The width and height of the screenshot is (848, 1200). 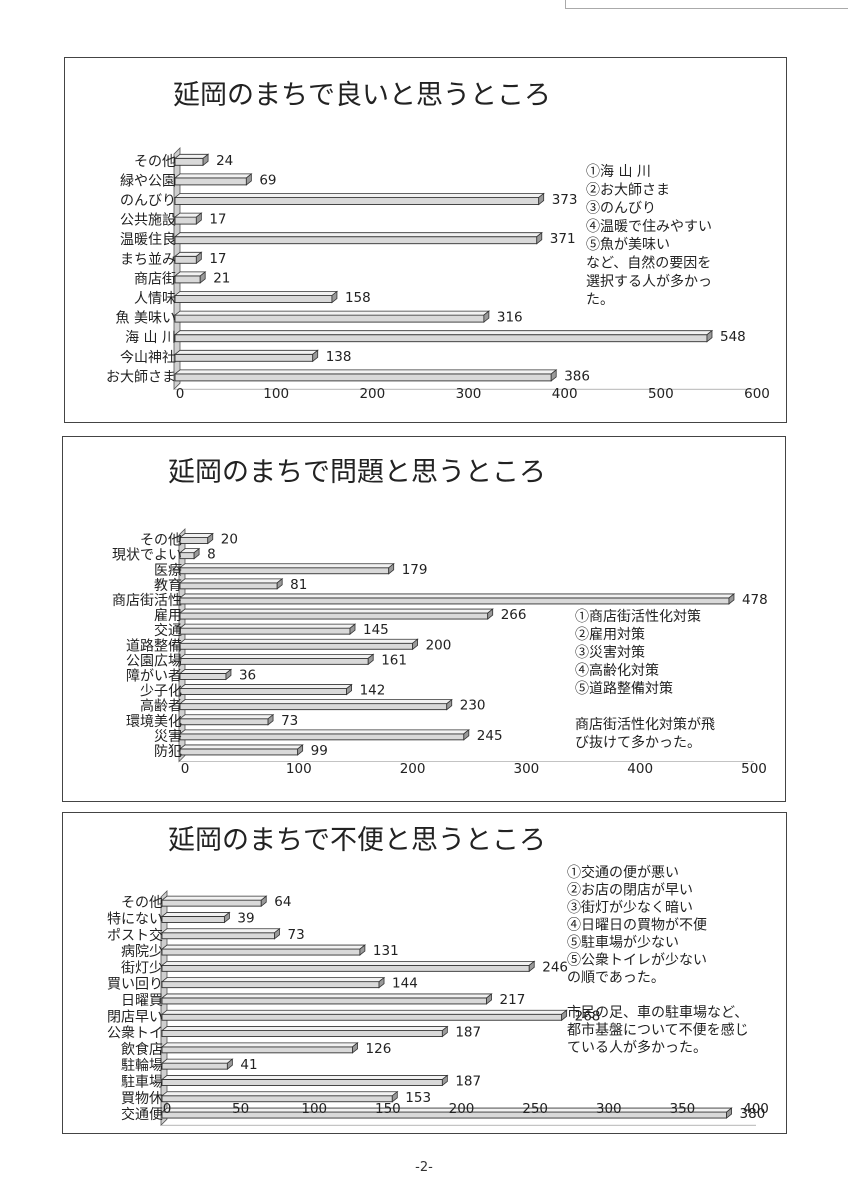 I want to click on category-label: 交通便, so click(x=142, y=1114).